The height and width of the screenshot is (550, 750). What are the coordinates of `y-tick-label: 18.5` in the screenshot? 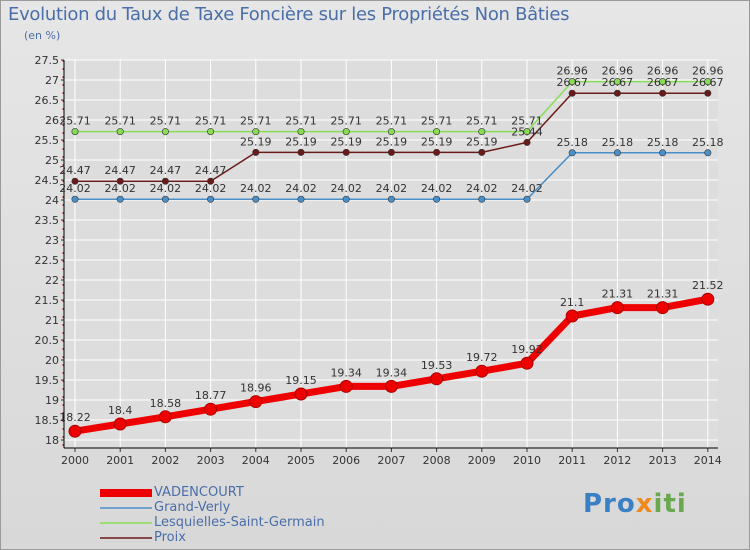 It's located at (47, 420).